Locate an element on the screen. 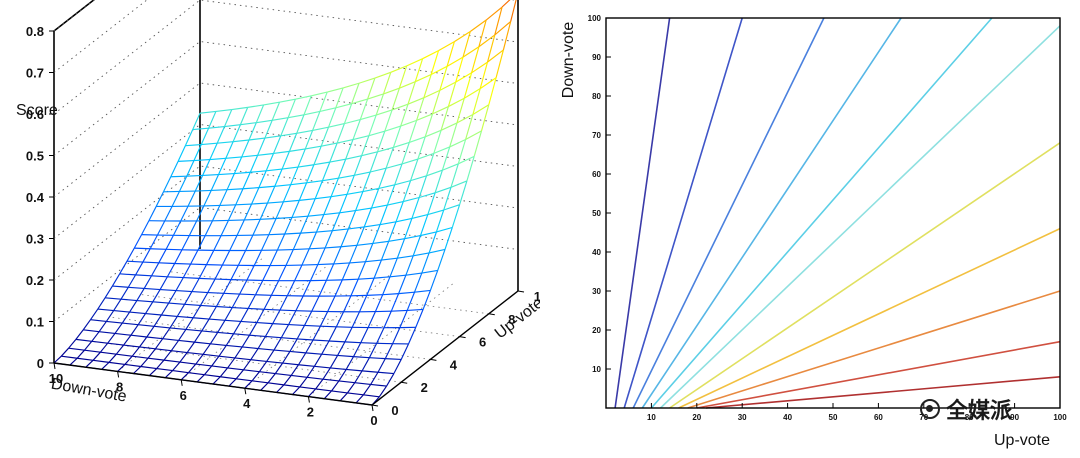 The image size is (1080, 458). x-tick-label: 4 is located at coordinates (247, 403).